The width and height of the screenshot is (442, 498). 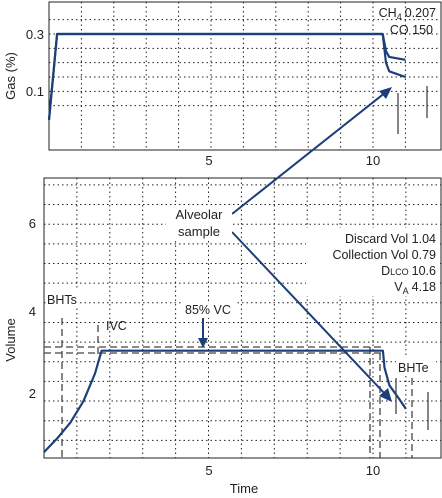 What do you see at coordinates (32, 393) in the screenshot?
I see `vol-ytick-2: 2` at bounding box center [32, 393].